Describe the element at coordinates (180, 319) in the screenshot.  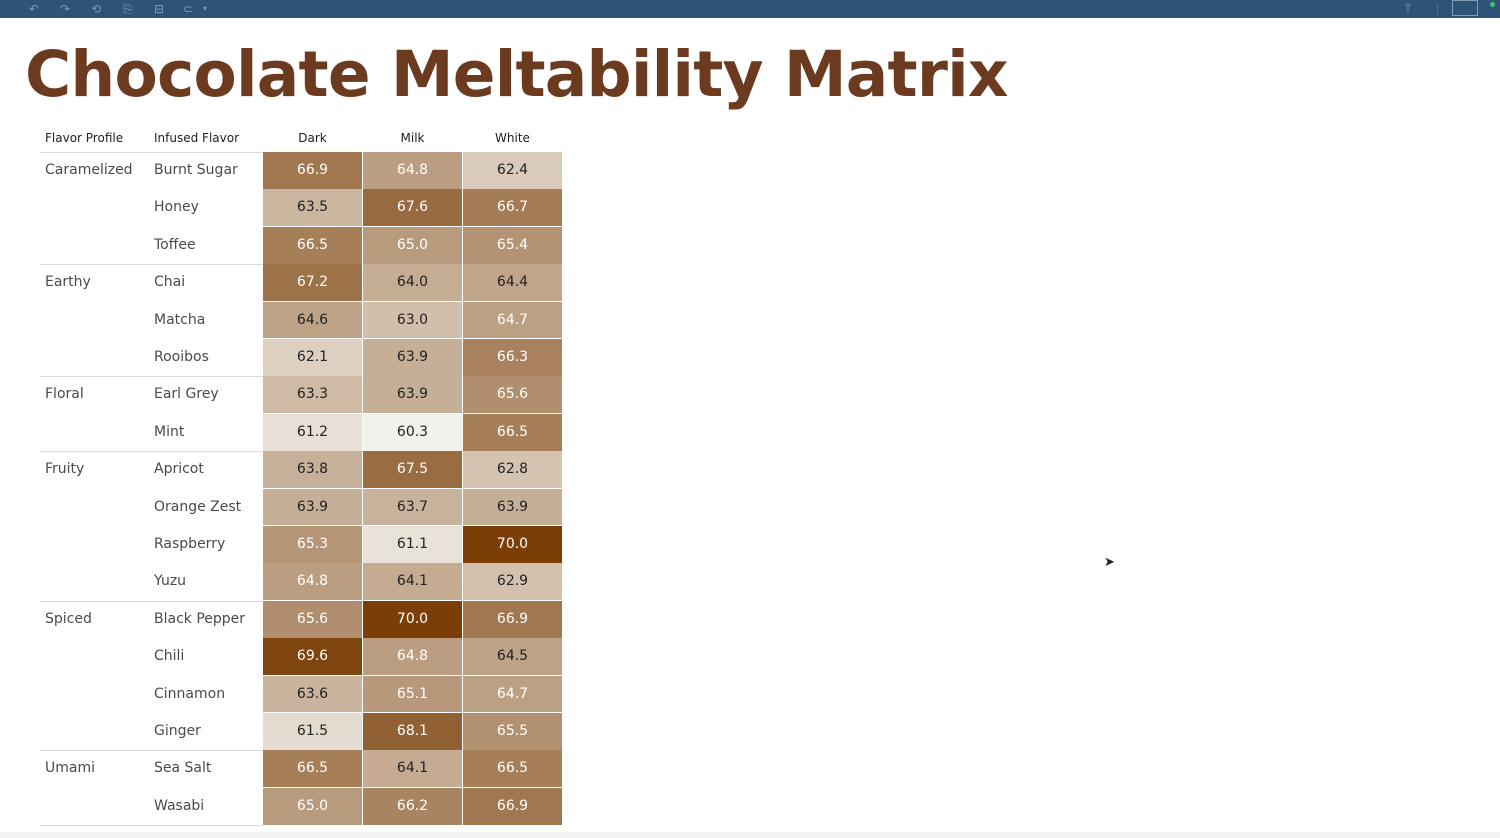
I see `infused-flavor-label: Matcha` at that location.